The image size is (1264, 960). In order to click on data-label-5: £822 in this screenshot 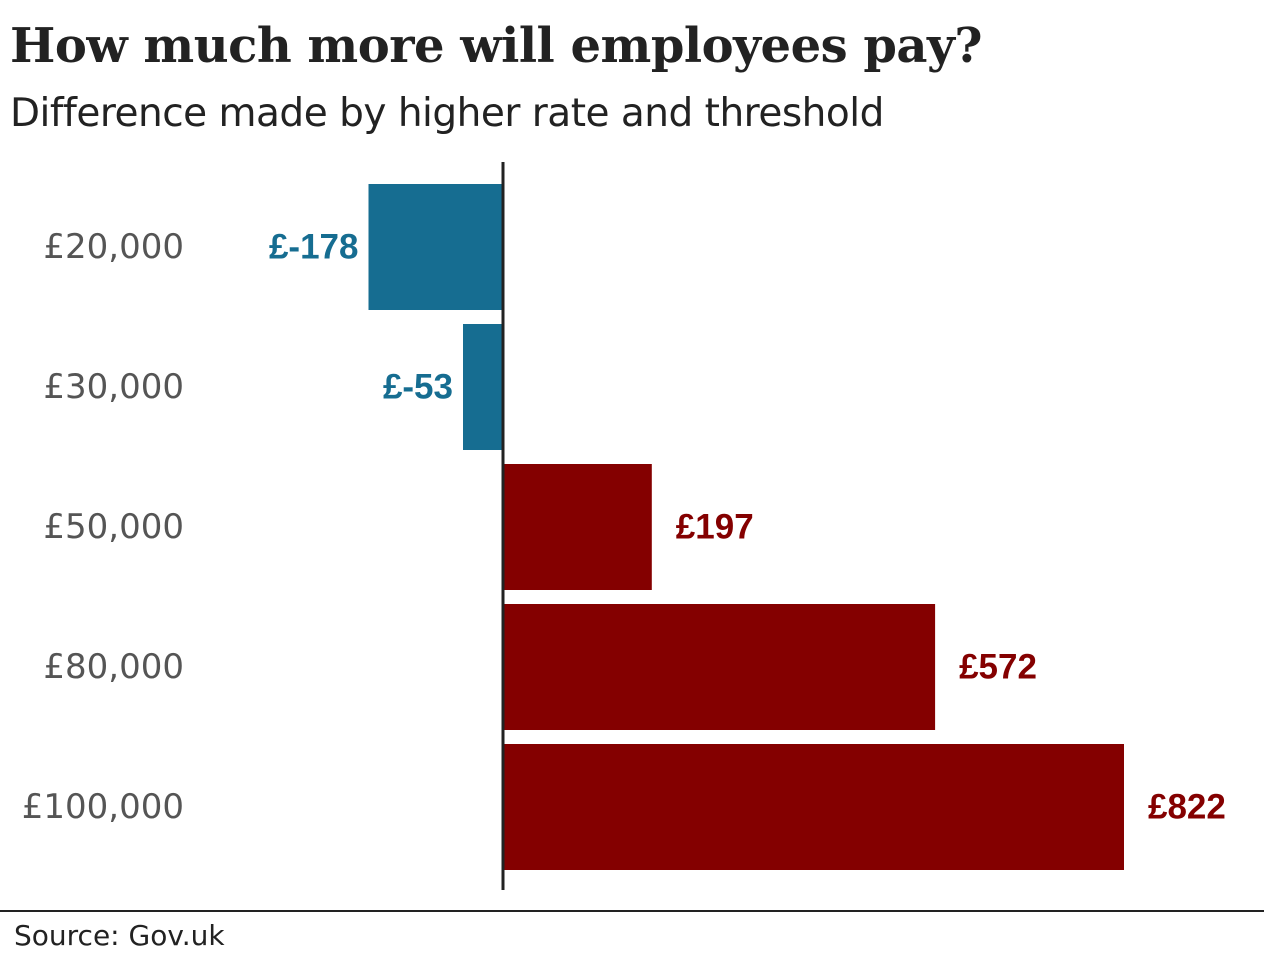, I will do `click(1187, 807)`.